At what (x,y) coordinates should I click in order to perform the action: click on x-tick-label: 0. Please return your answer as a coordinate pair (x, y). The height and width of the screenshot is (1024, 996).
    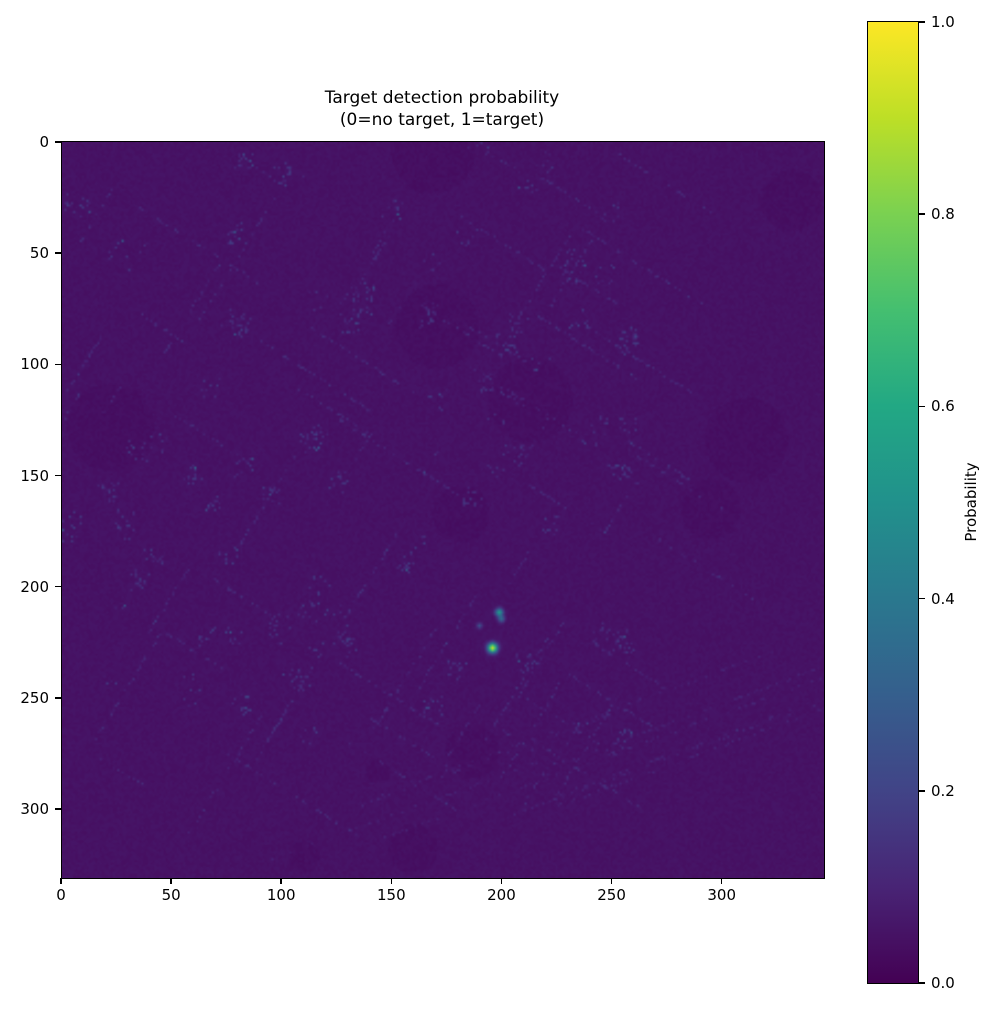
    Looking at the image, I should click on (61, 895).